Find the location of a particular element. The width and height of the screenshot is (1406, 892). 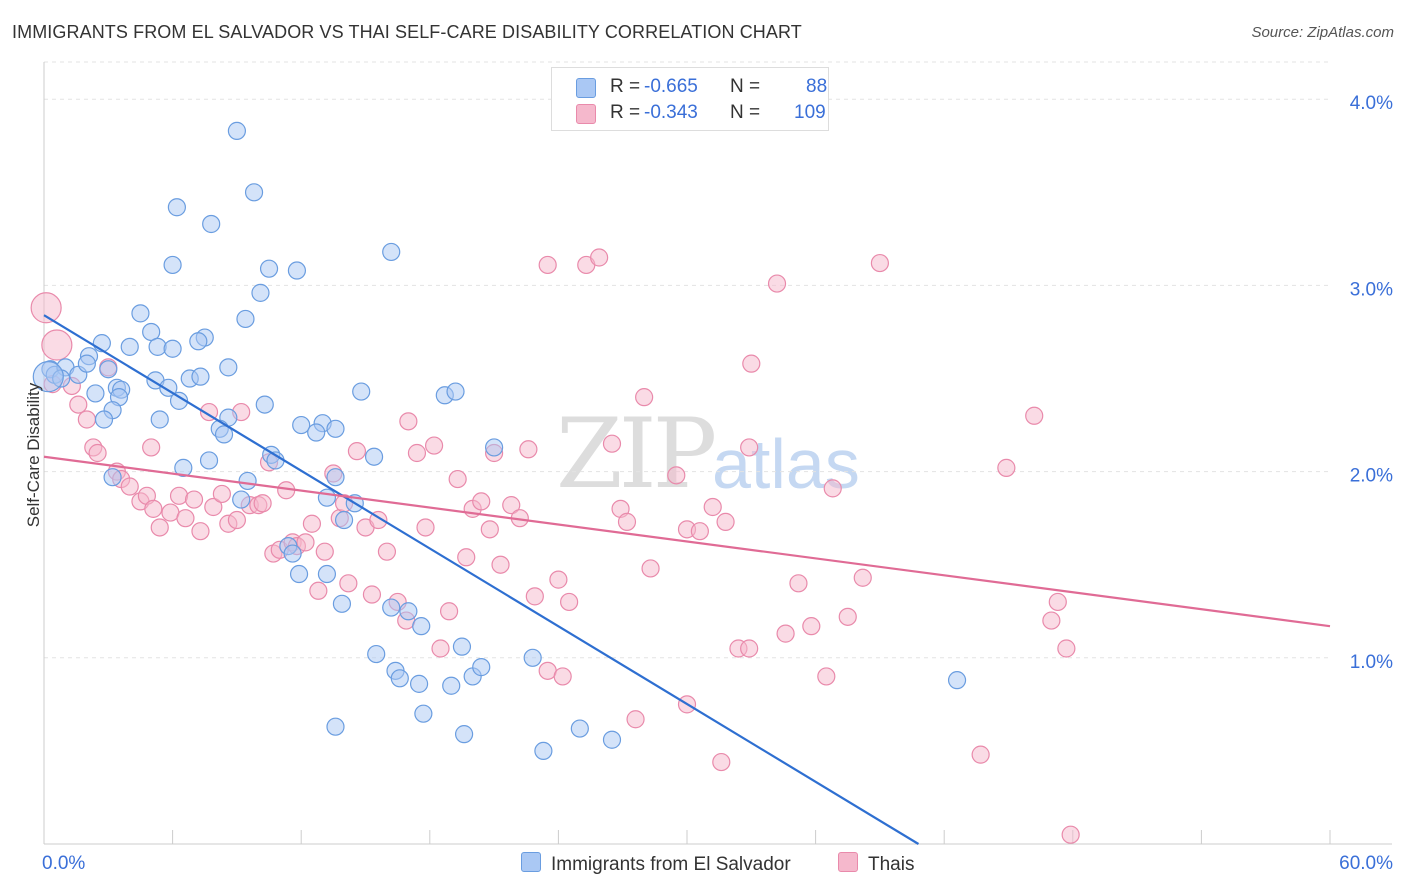

source-label: Source: ZipAtlas.com is located at coordinates (1322, 32).